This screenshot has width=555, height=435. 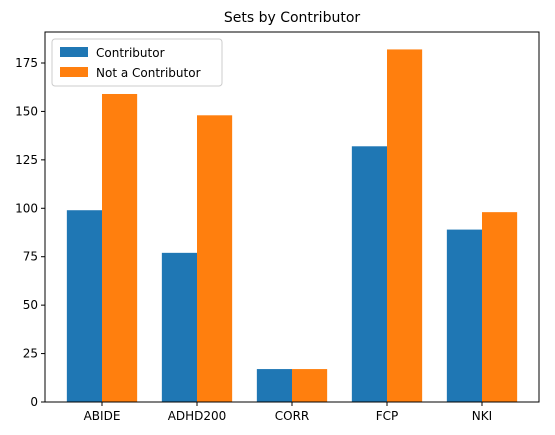 I want to click on x-tick-label: CORR, so click(x=292, y=416).